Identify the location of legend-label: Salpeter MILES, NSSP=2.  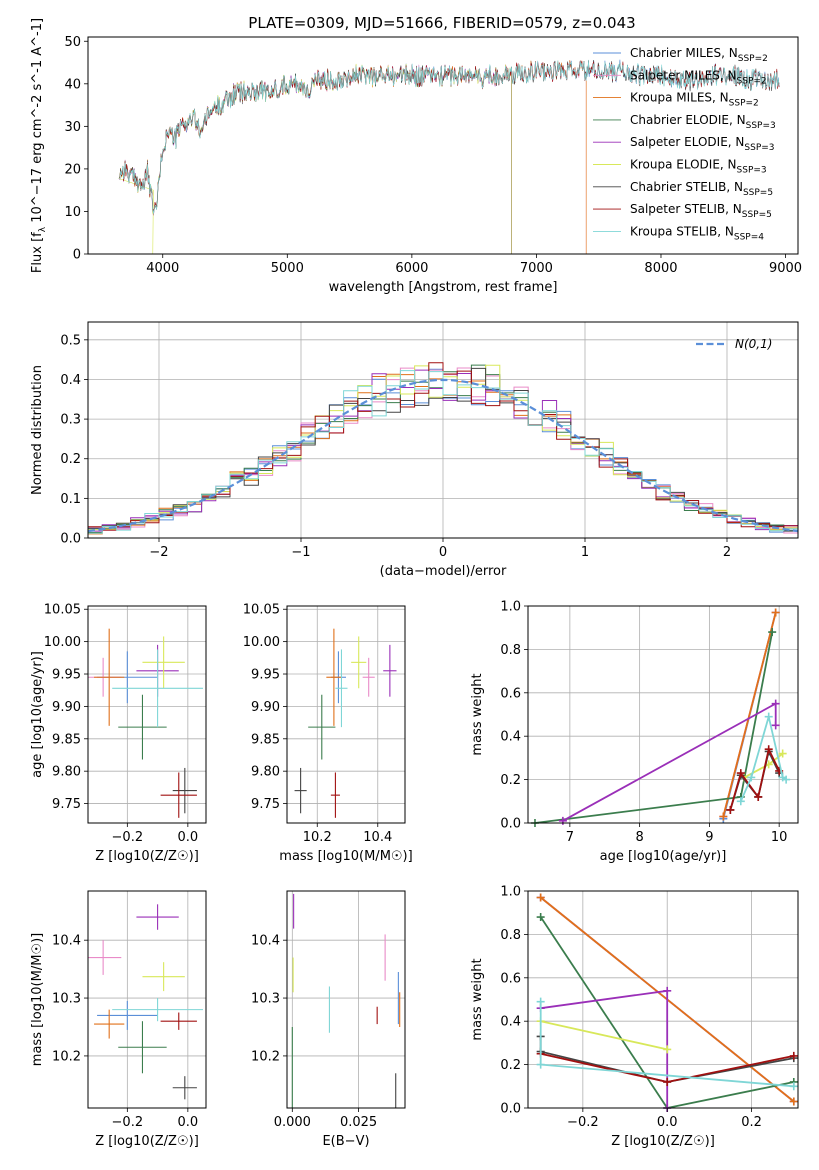
(698, 77).